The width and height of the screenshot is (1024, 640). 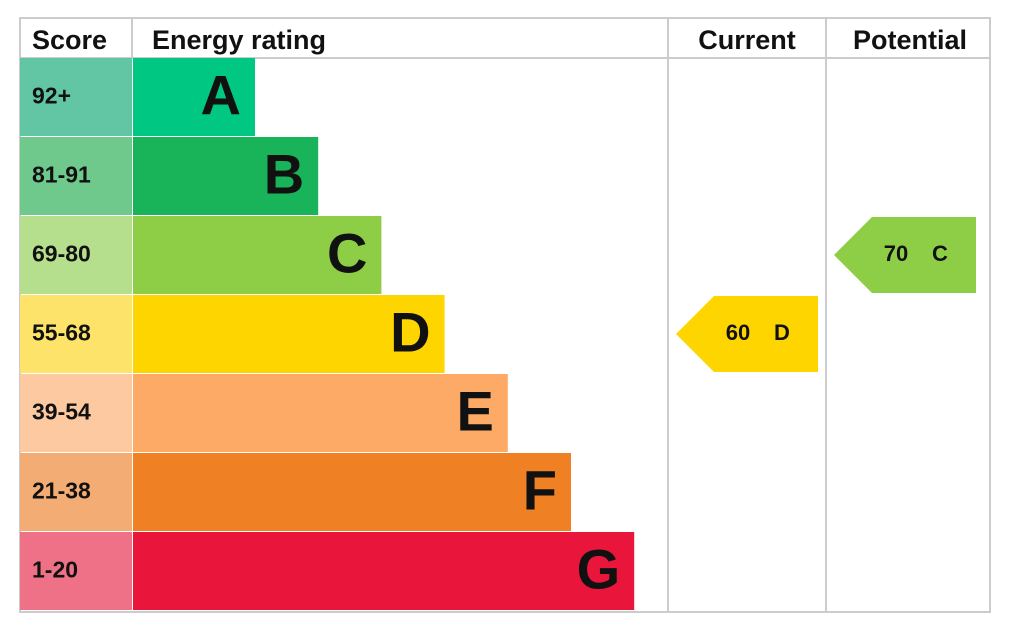 What do you see at coordinates (910, 40) in the screenshot?
I see `header-potential: Potential` at bounding box center [910, 40].